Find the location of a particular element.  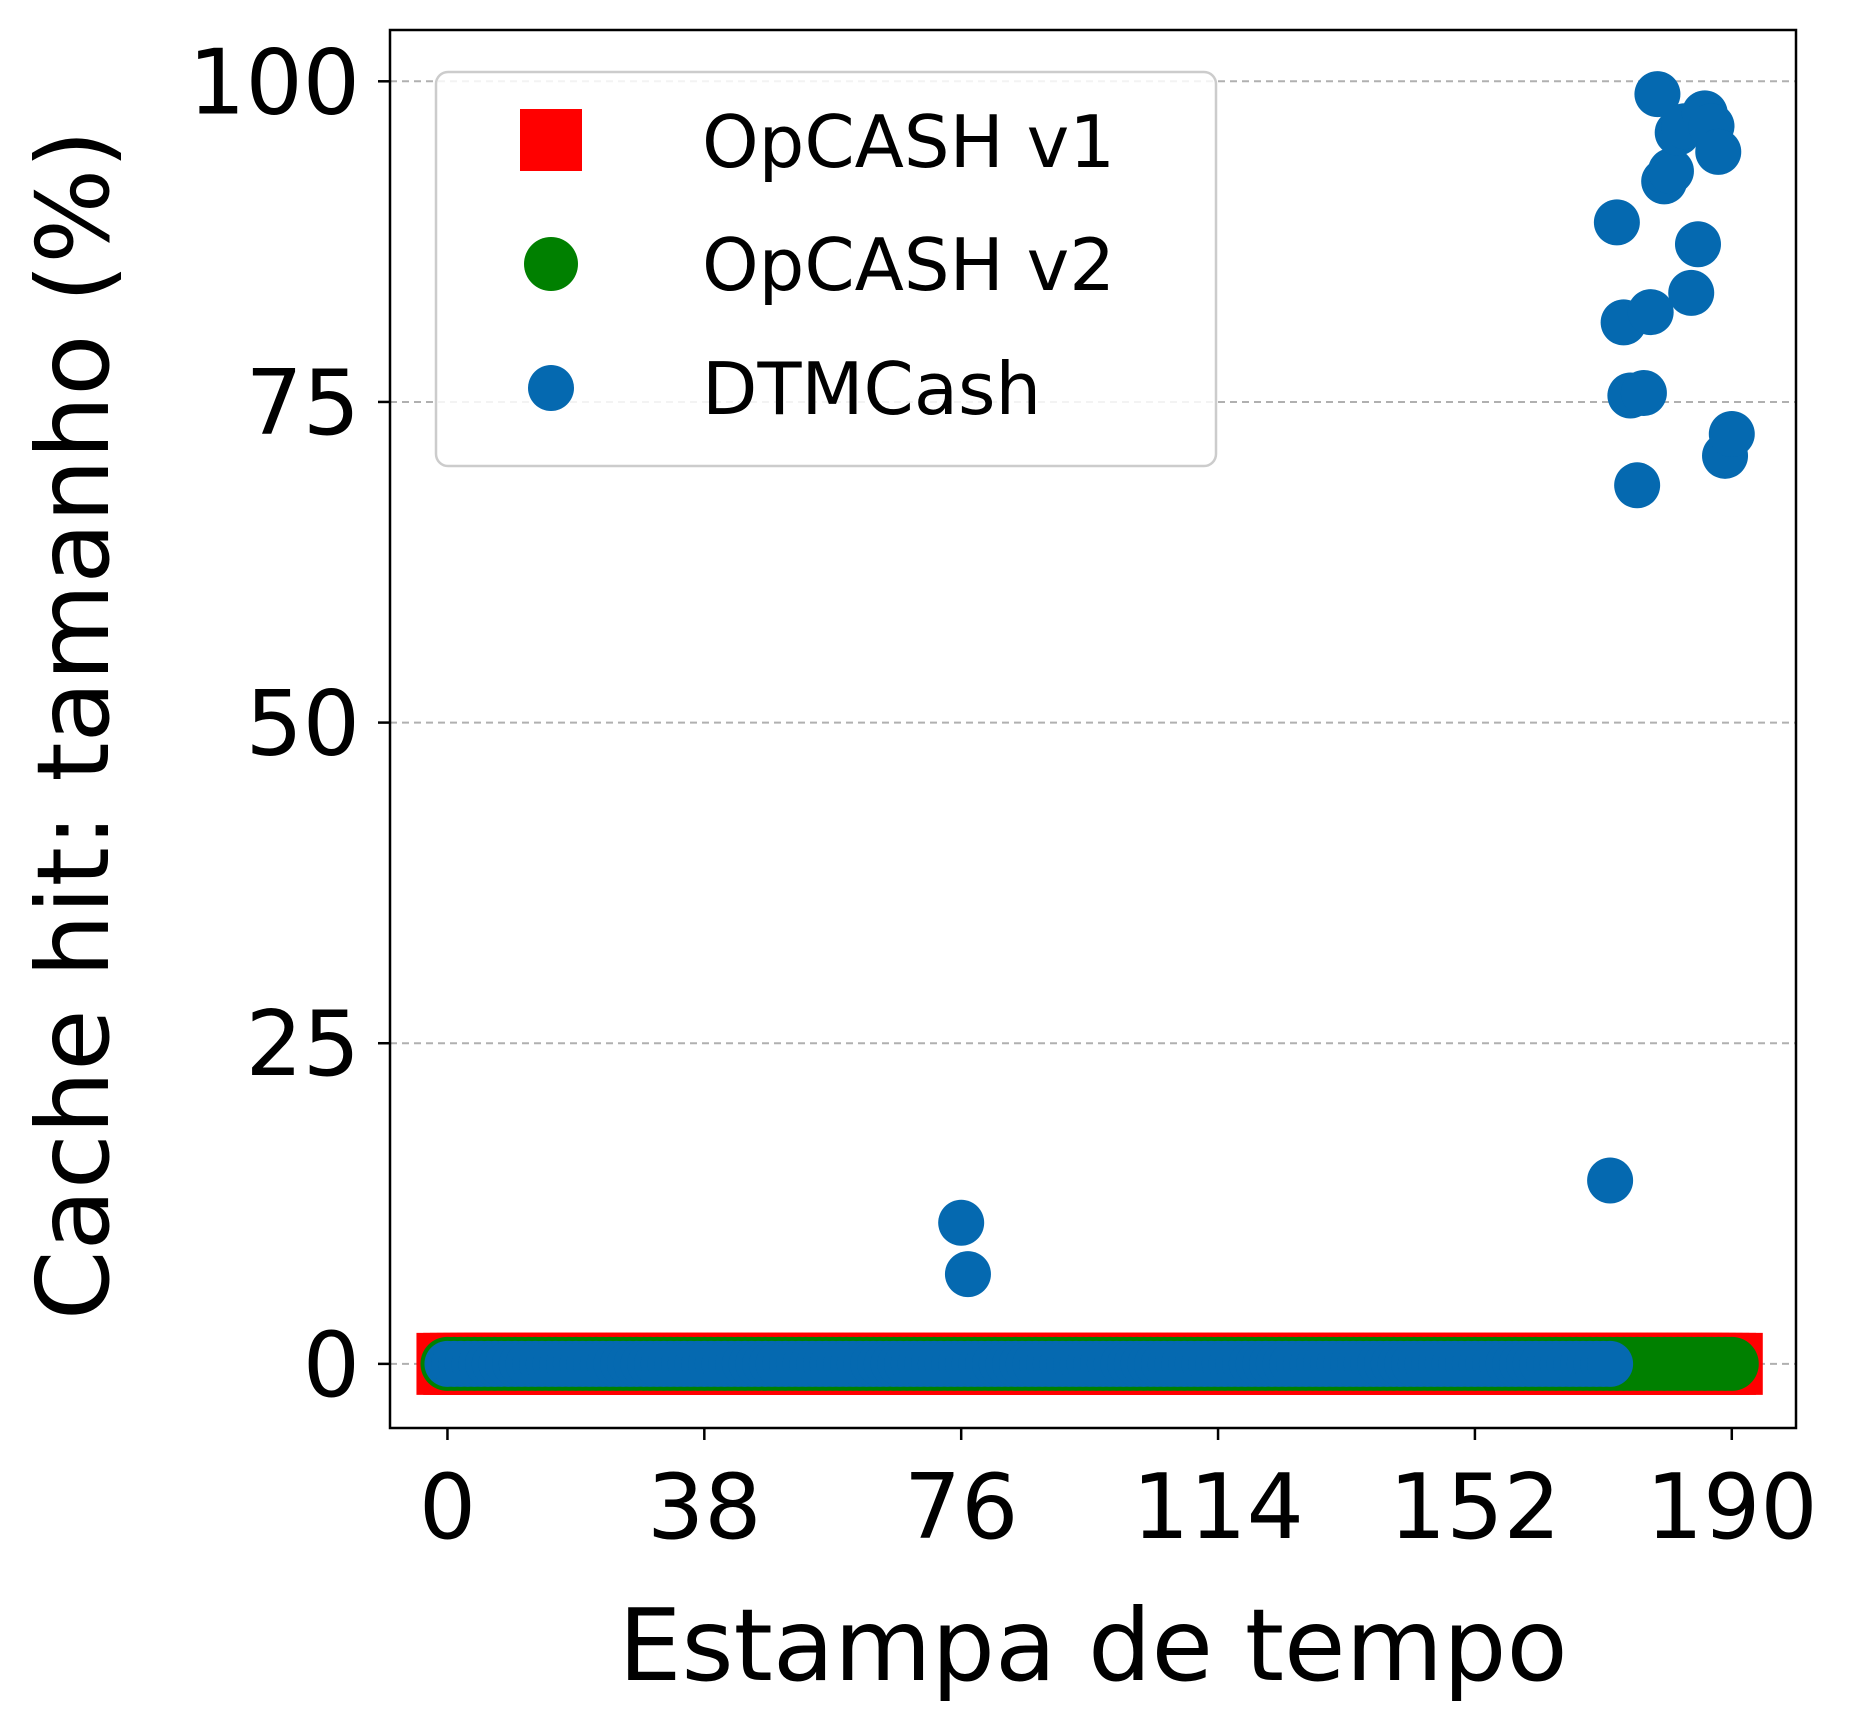

y-axis: 0 25 50 75 100 is located at coordinates (289, 724).